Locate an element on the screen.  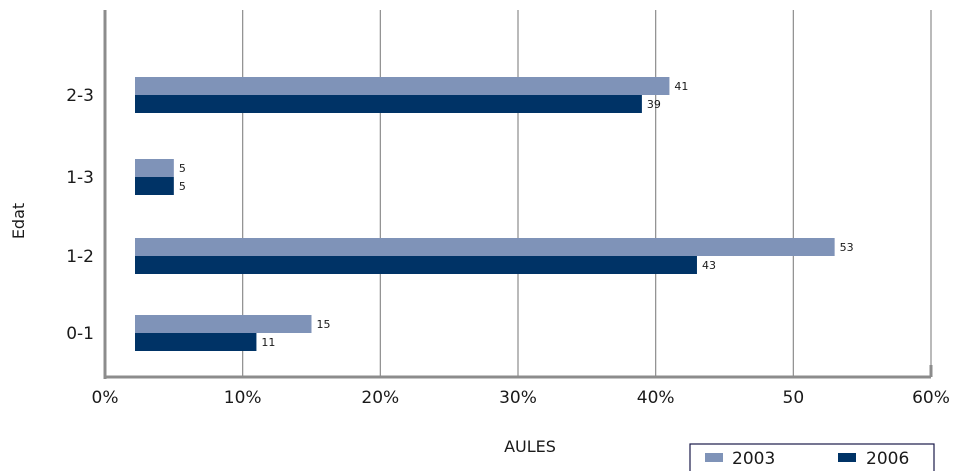
x-tick-label: 60% is located at coordinates (931, 398).